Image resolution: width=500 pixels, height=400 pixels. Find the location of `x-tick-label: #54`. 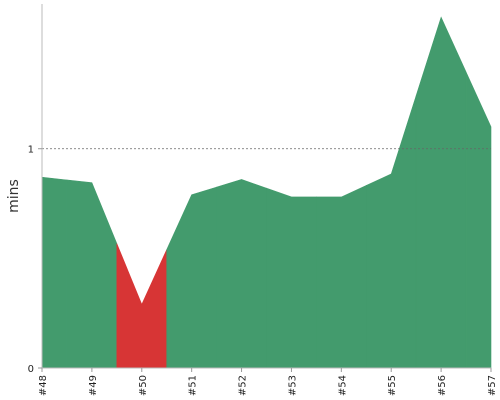

x-tick-label: #54 is located at coordinates (342, 385).